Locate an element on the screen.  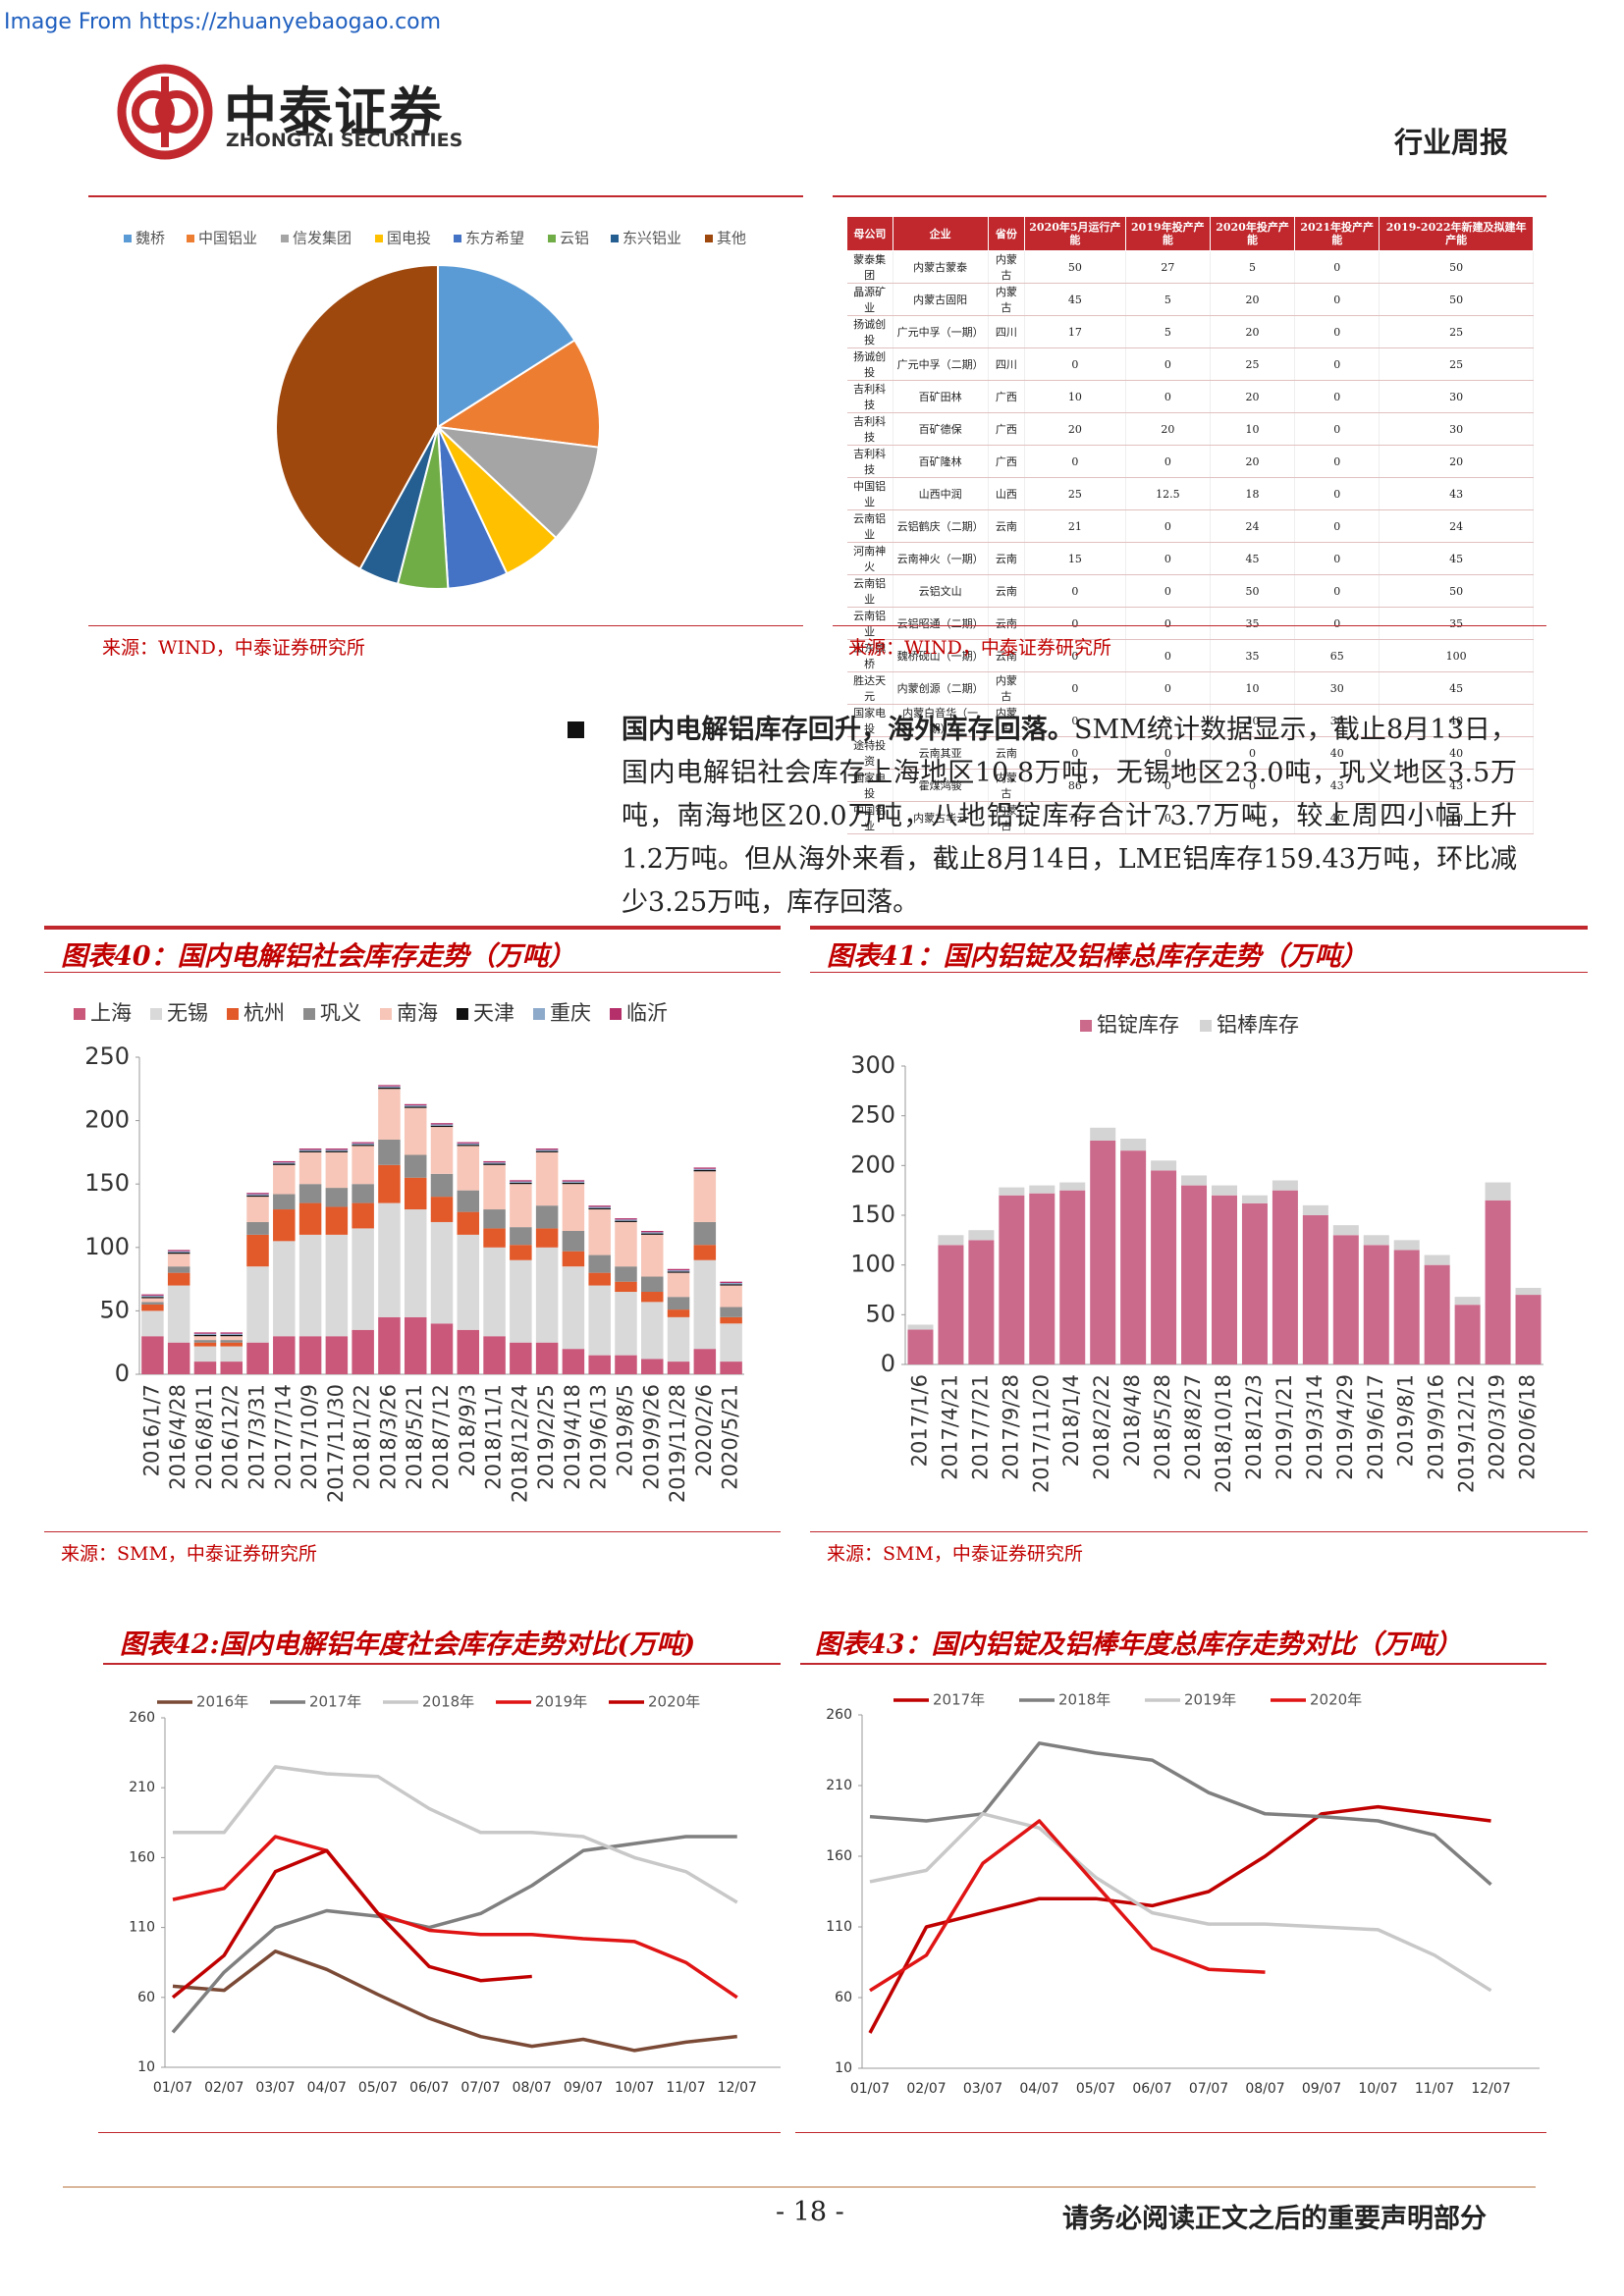
table-header: 企业 is located at coordinates (940, 233).